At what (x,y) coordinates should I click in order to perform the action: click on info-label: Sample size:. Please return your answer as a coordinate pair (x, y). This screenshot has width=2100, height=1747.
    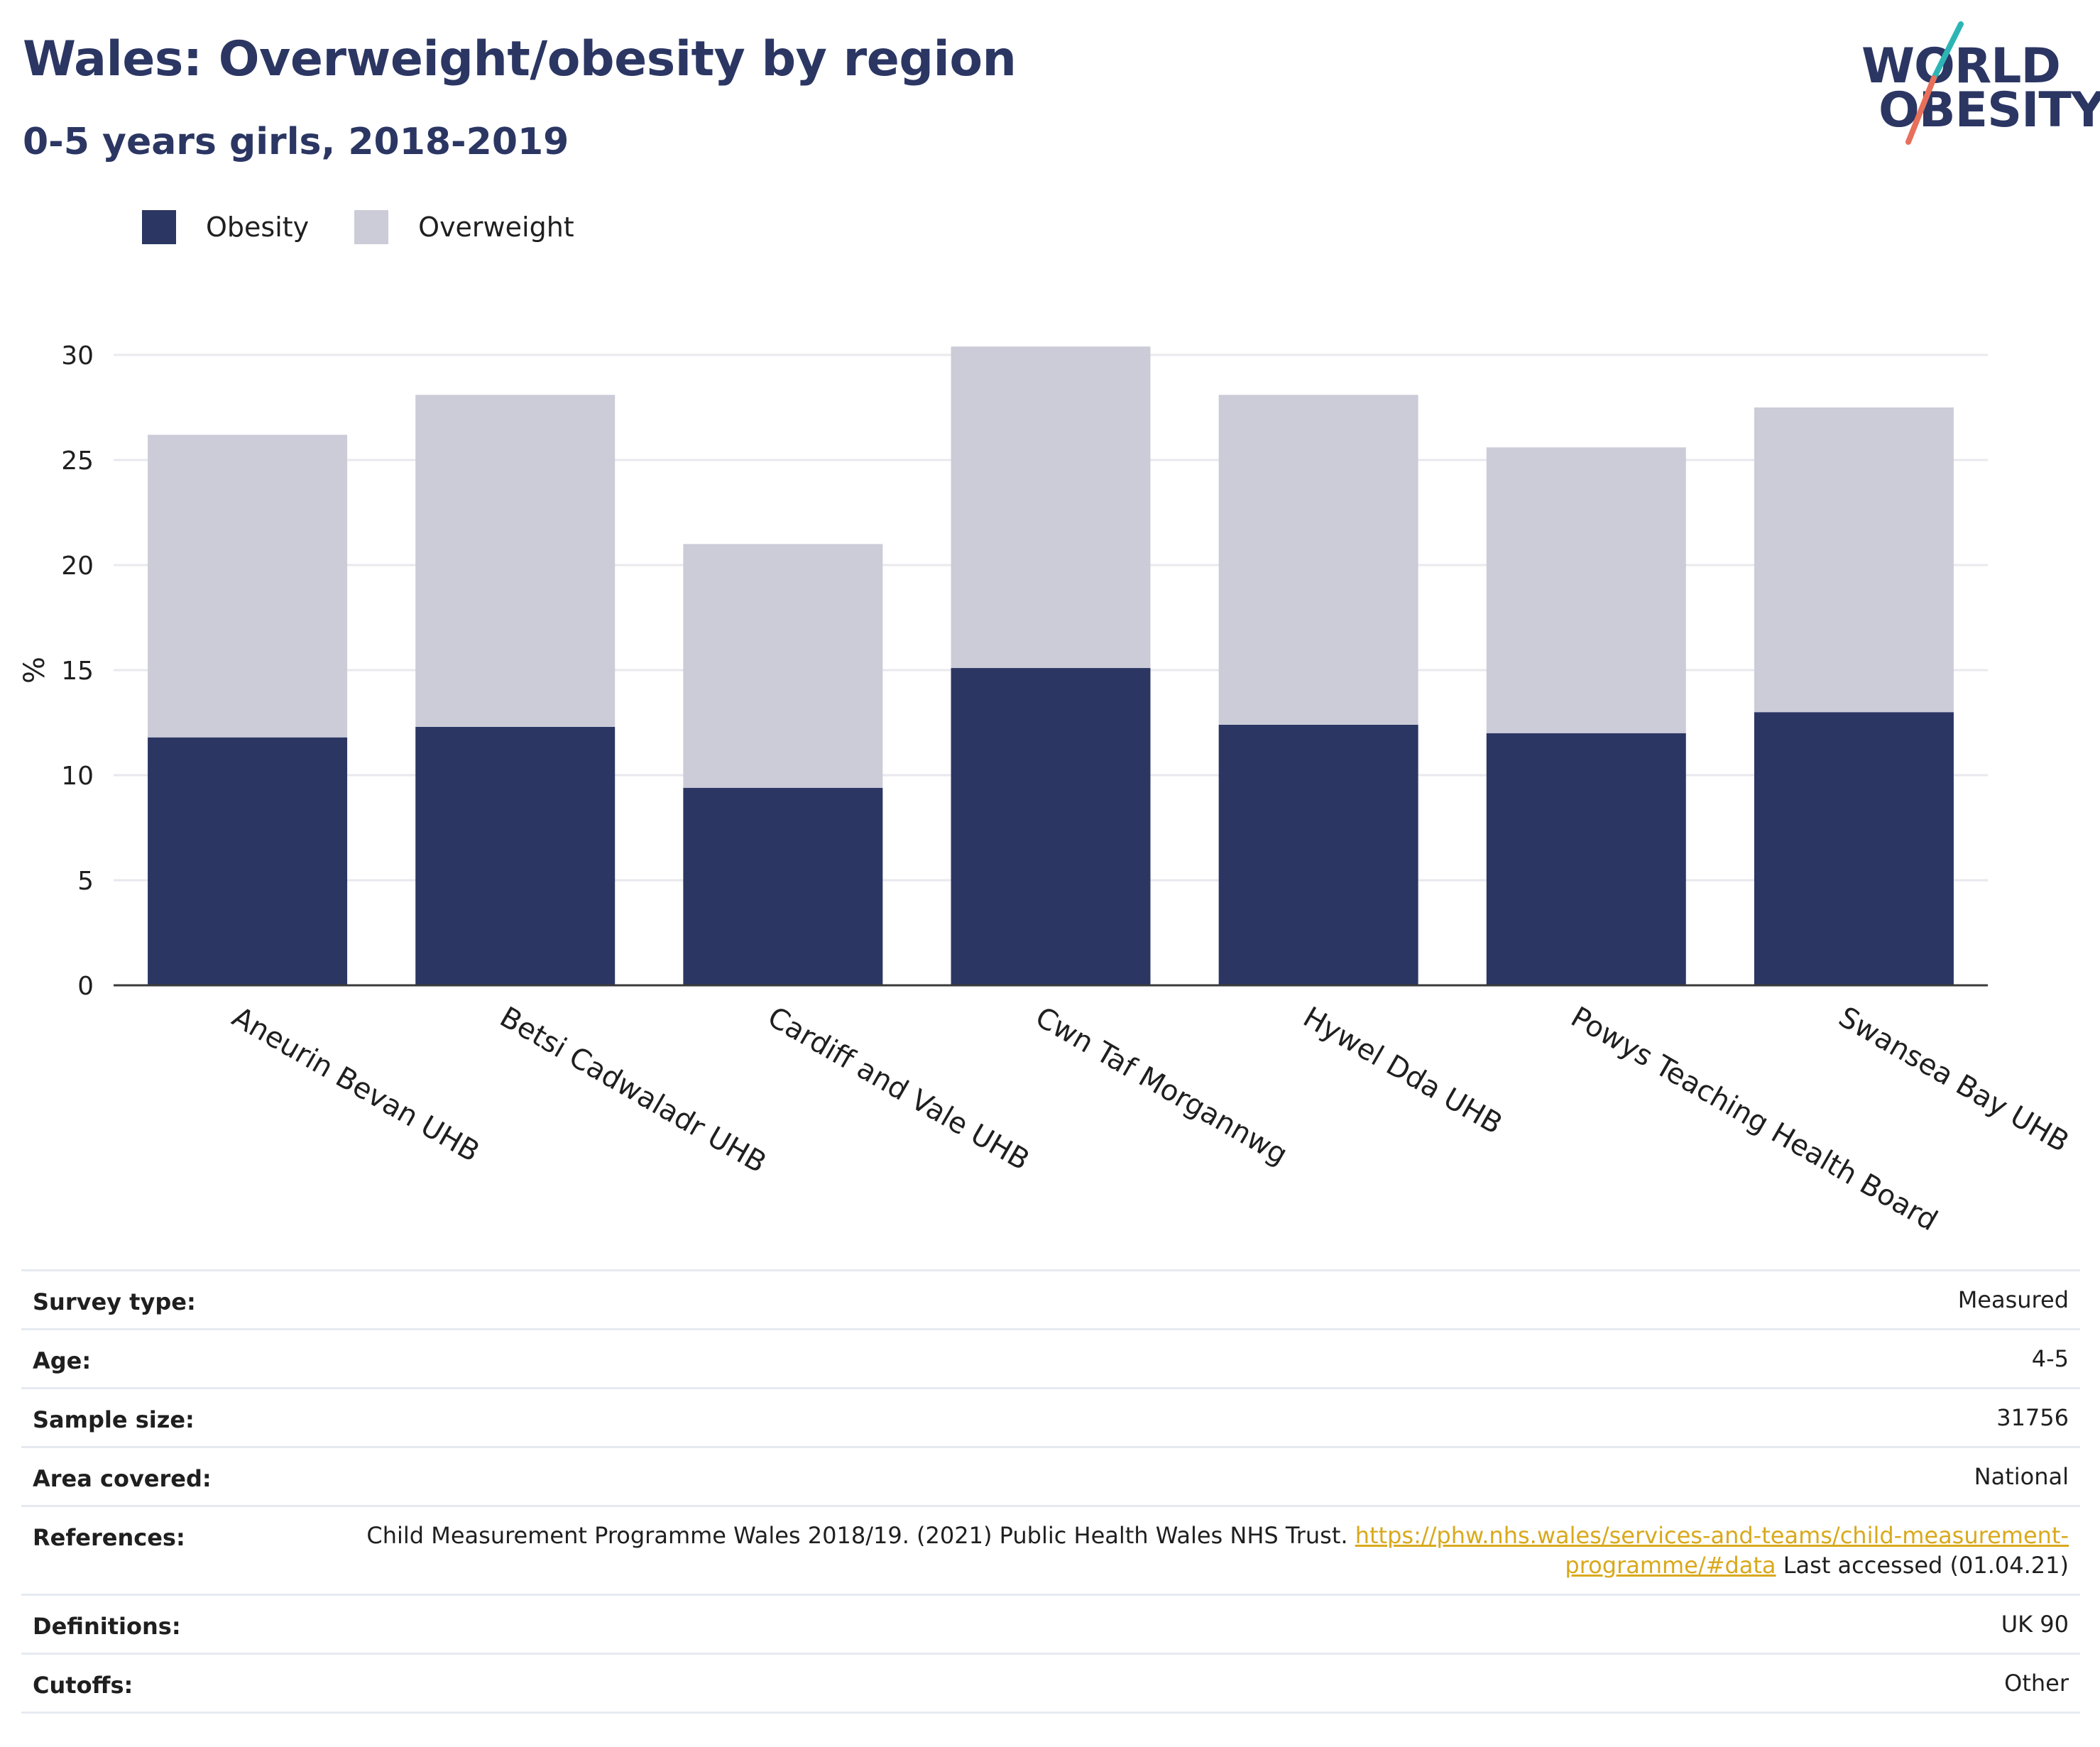
    Looking at the image, I should click on (122, 1418).